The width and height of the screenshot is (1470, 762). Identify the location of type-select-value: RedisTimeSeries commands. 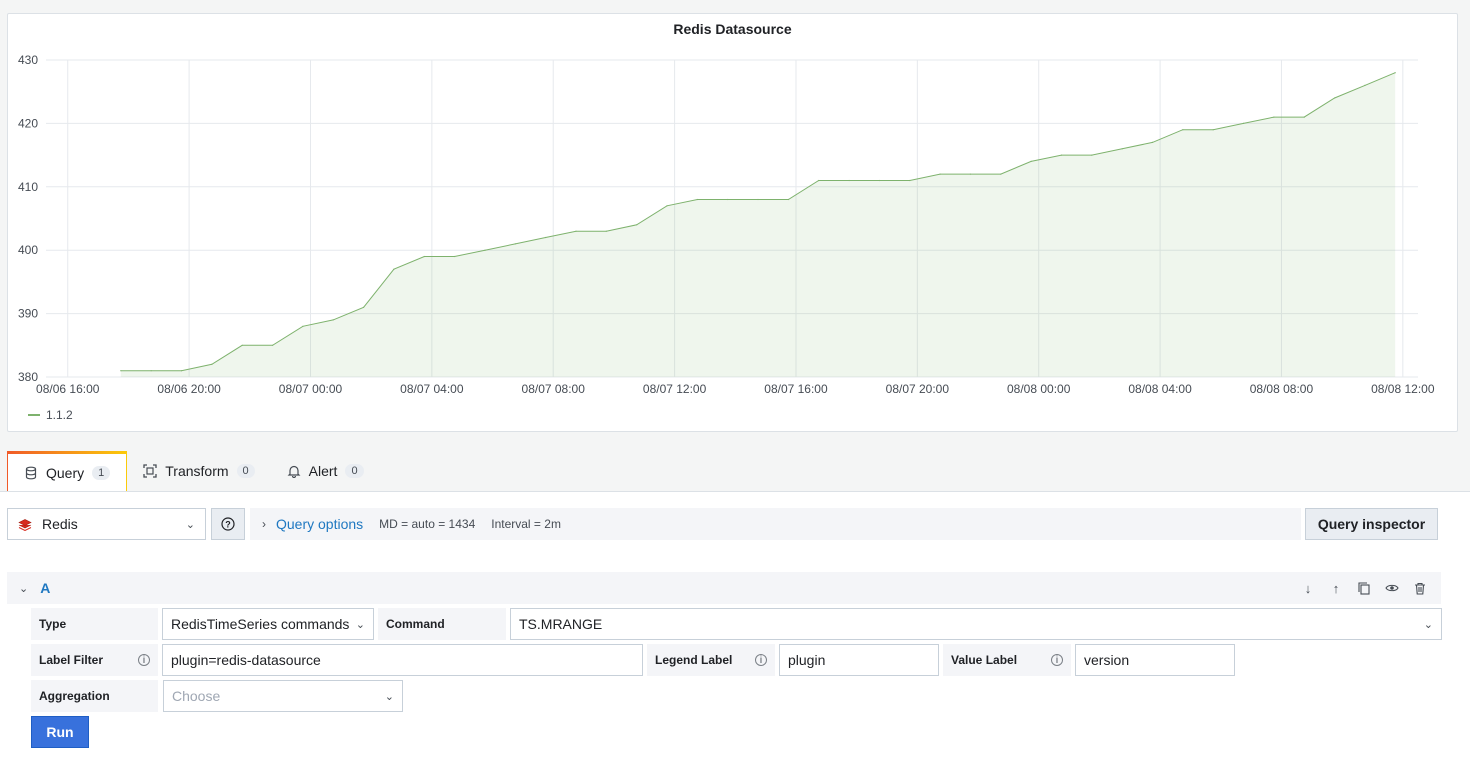
(260, 624).